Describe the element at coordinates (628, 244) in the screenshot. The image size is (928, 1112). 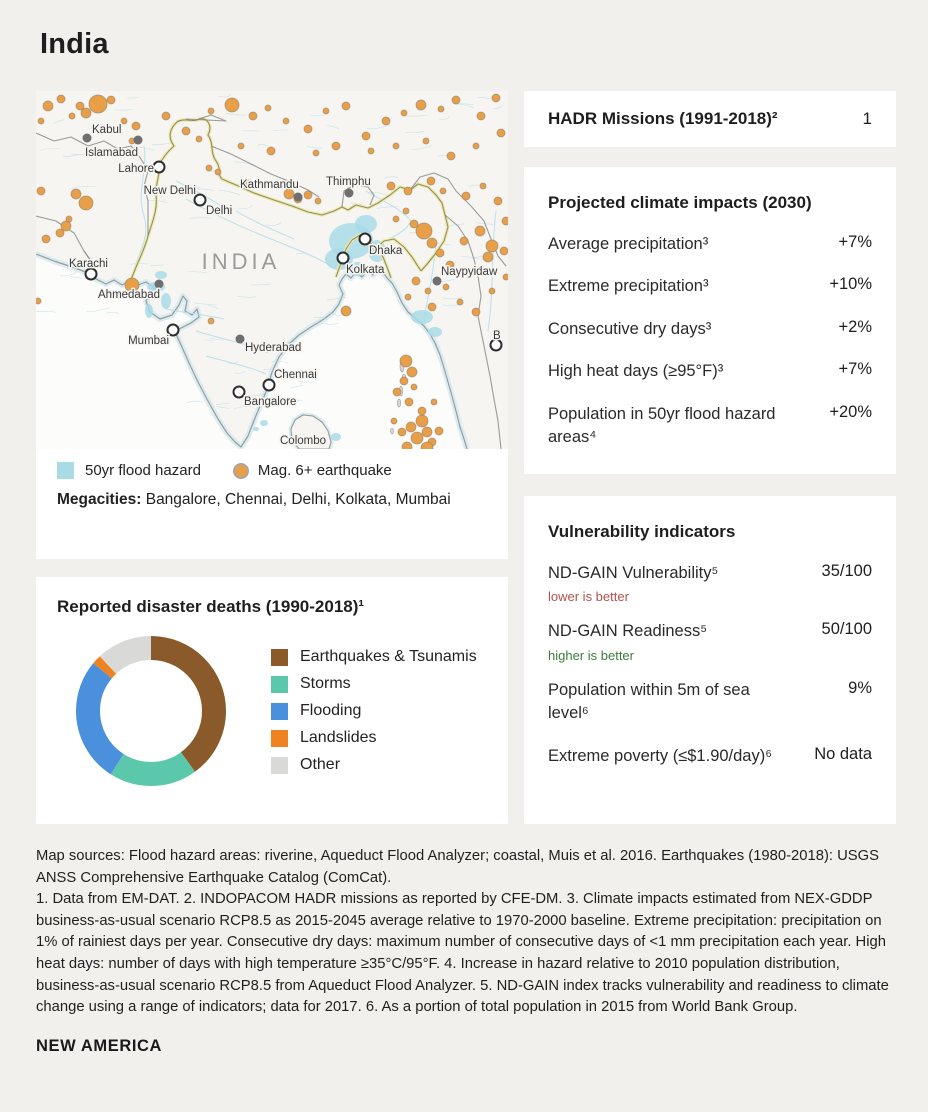
I see `climate-label: Average precipitation³` at that location.